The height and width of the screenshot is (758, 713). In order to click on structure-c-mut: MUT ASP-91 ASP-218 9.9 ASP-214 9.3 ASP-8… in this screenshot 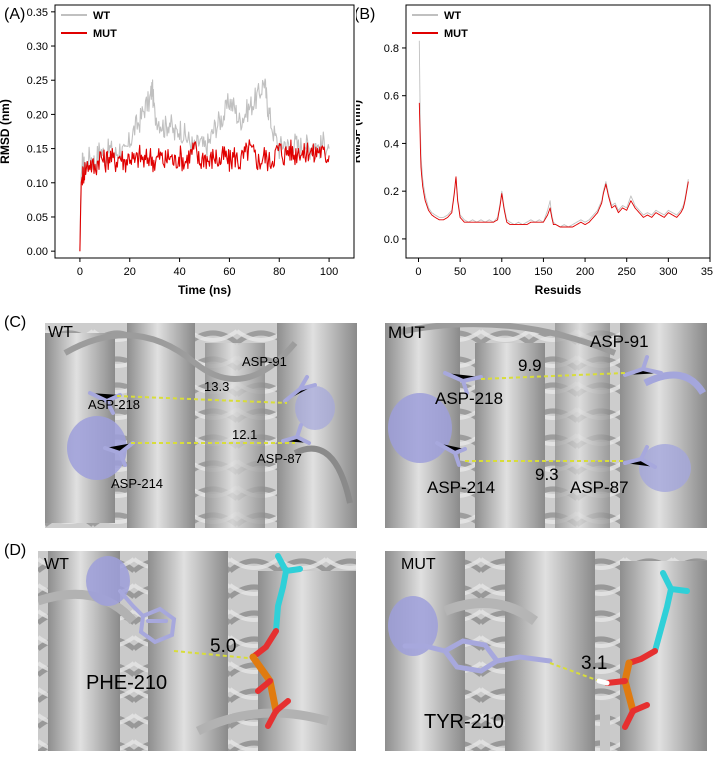, I will do `click(546, 425)`.